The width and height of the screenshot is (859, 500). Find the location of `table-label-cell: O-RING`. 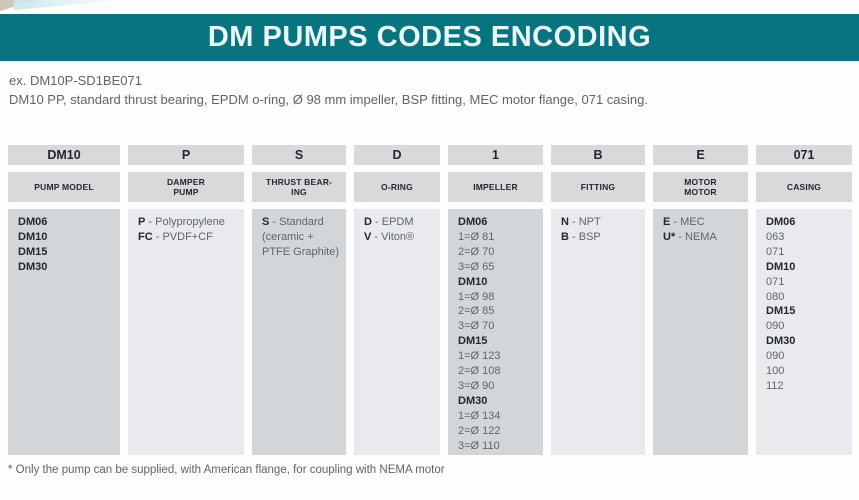

table-label-cell: O-RING is located at coordinates (397, 187).